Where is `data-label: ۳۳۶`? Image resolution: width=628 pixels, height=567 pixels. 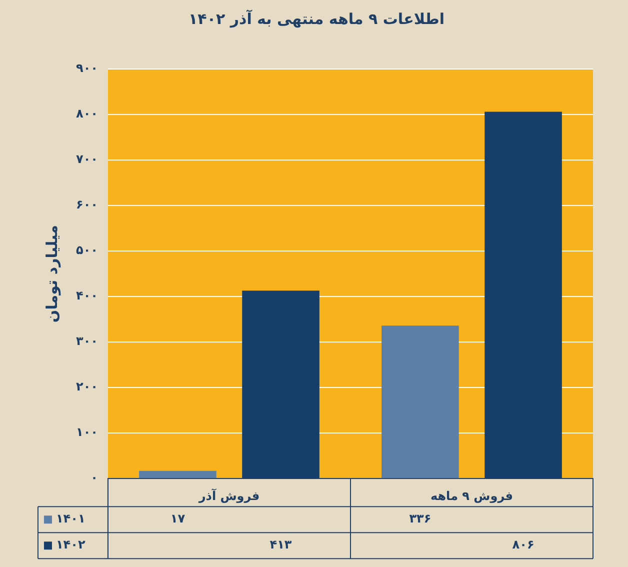 data-label: ۳۳۶ is located at coordinates (420, 519).